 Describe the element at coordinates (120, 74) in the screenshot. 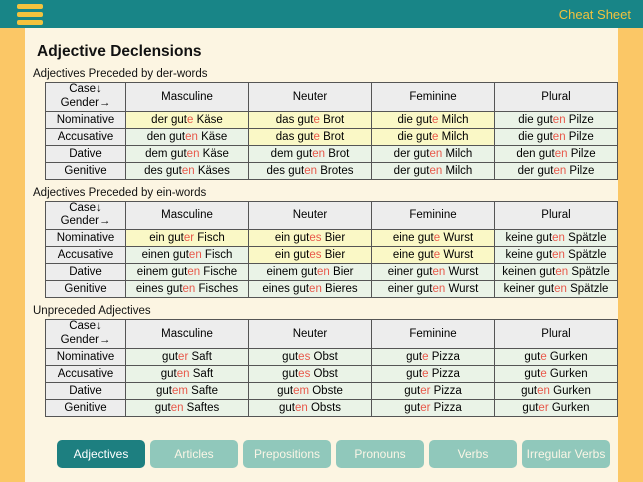

I see `table-caption: Adjectives Preceded by der-words` at that location.